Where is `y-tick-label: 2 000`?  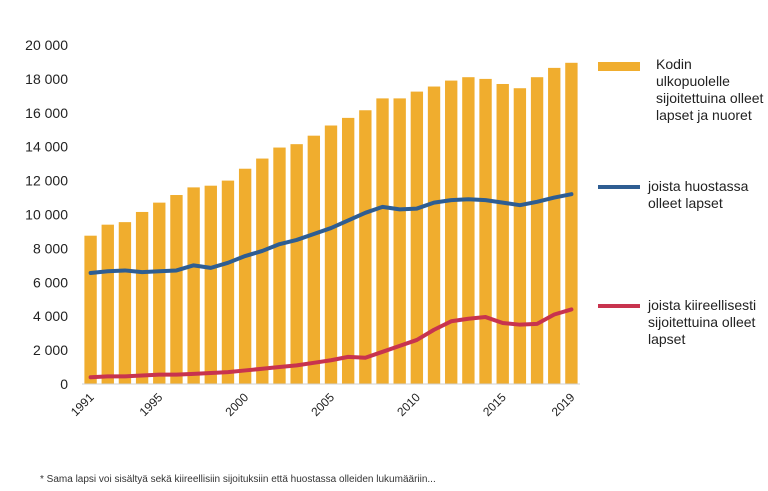 y-tick-label: 2 000 is located at coordinates (50, 350).